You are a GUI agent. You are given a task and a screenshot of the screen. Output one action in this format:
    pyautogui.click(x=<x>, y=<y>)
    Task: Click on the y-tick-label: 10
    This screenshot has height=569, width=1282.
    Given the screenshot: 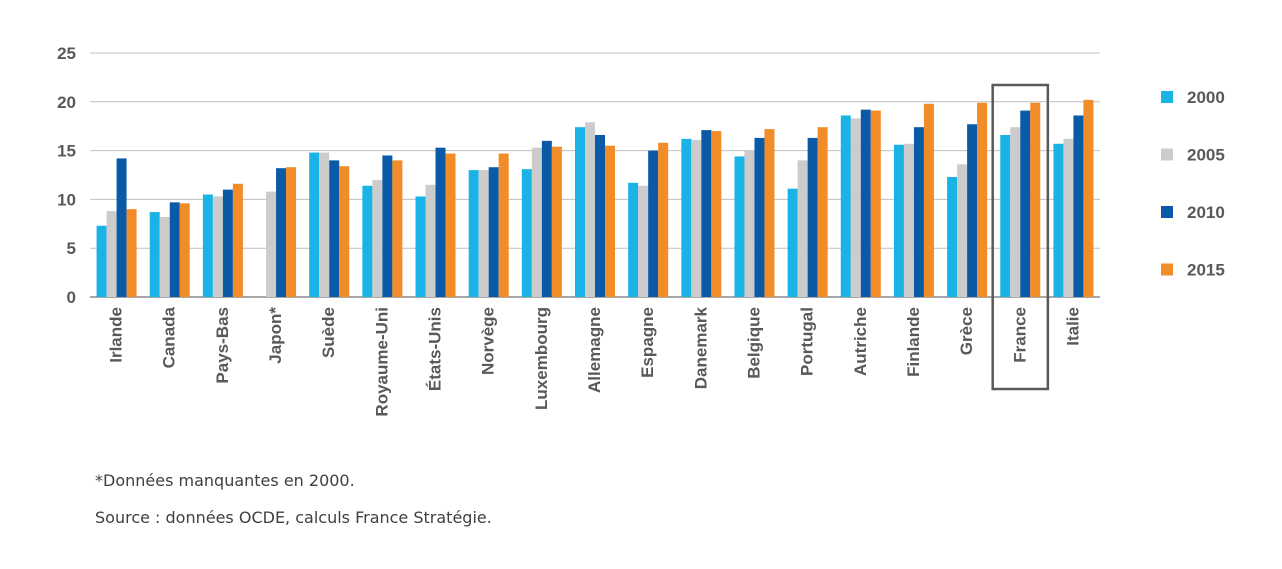 What is the action you would take?
    pyautogui.click(x=66, y=199)
    